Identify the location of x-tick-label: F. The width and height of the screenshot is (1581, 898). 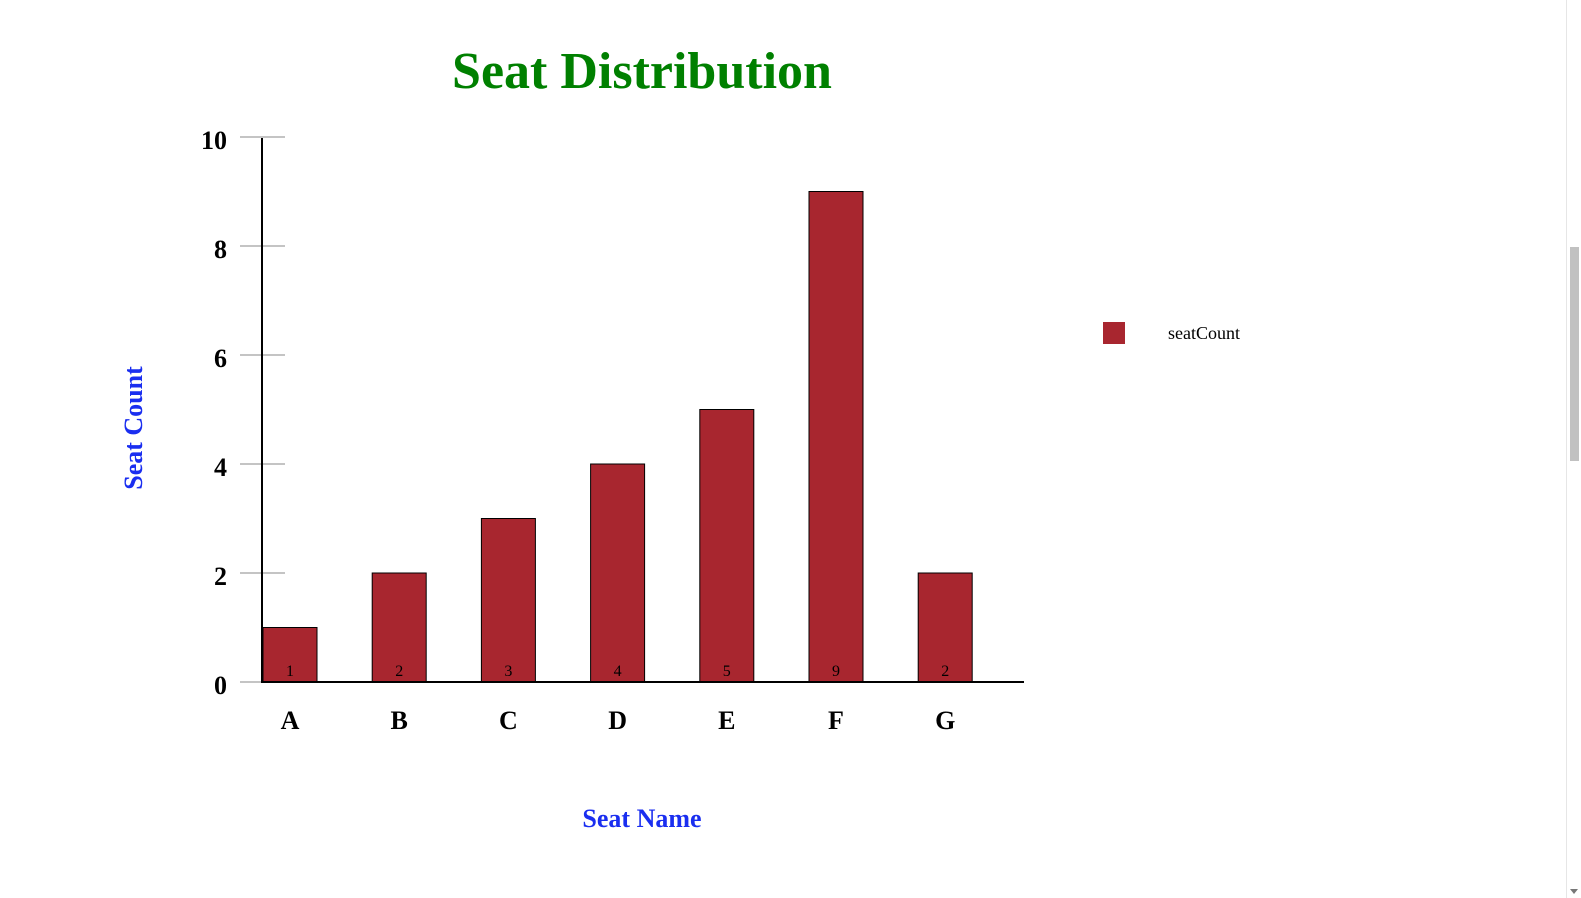
(836, 720).